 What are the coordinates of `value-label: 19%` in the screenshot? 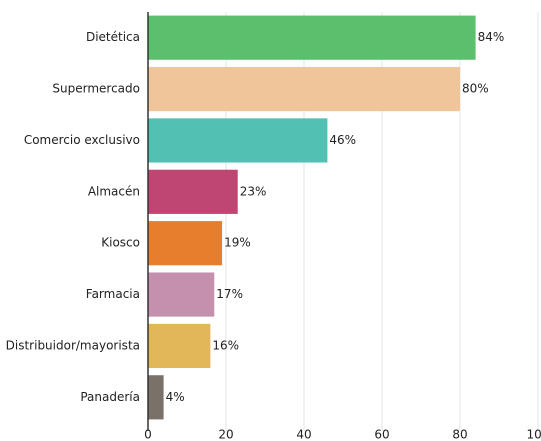 It's located at (237, 243).